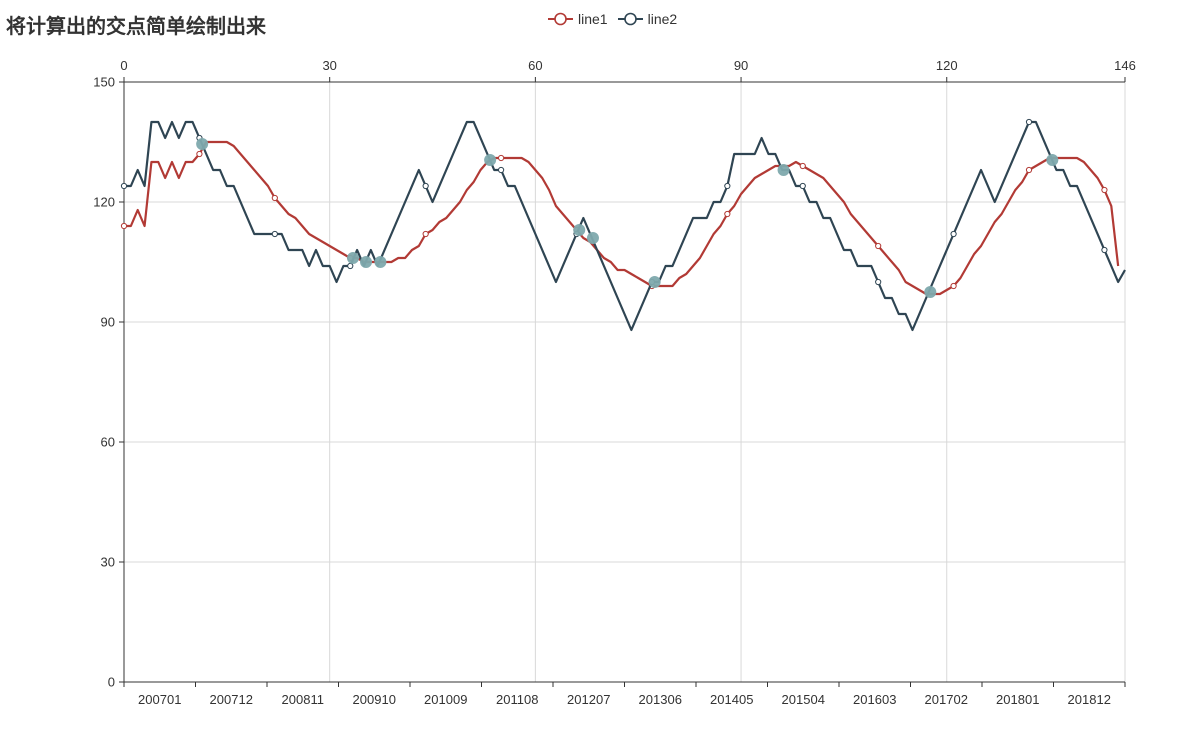 This screenshot has width=1200, height=731. I want to click on y-tick-label: 150, so click(104, 82).